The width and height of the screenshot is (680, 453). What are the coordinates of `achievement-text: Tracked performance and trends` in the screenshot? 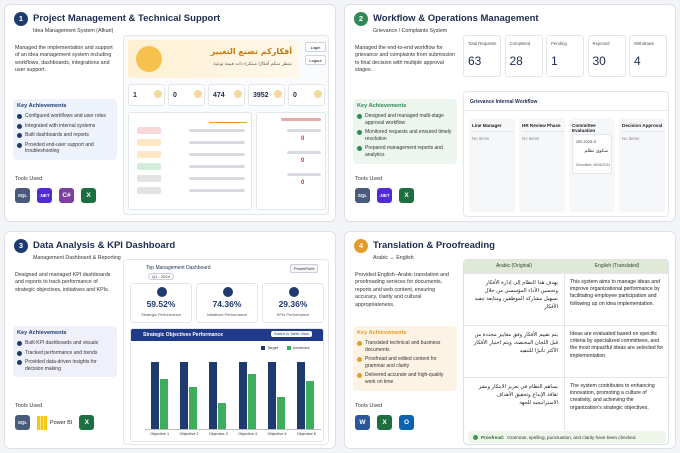 It's located at (61, 352).